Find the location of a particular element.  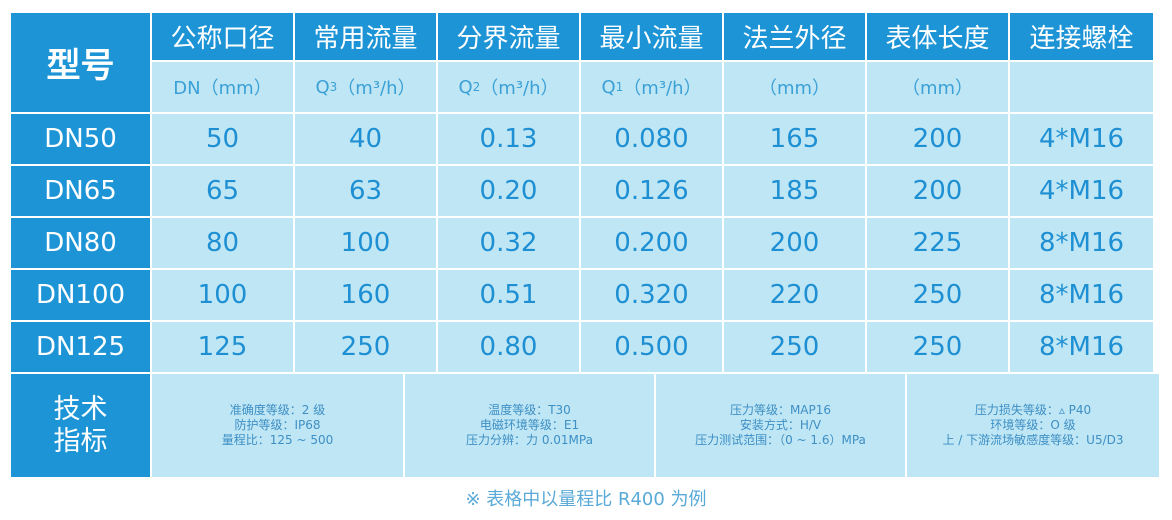

table-cell: 0.500 is located at coordinates (652, 348).